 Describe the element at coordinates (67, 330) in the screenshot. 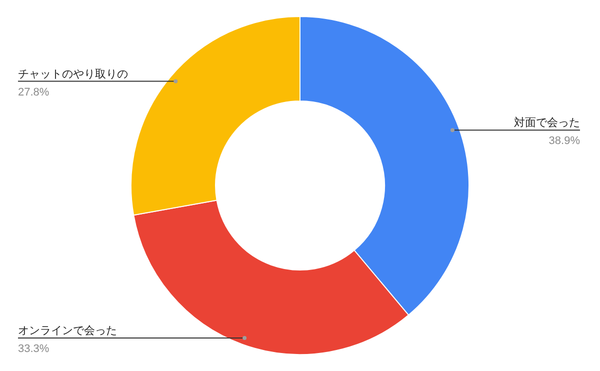

I see `slice-label: オンラインで会った` at that location.